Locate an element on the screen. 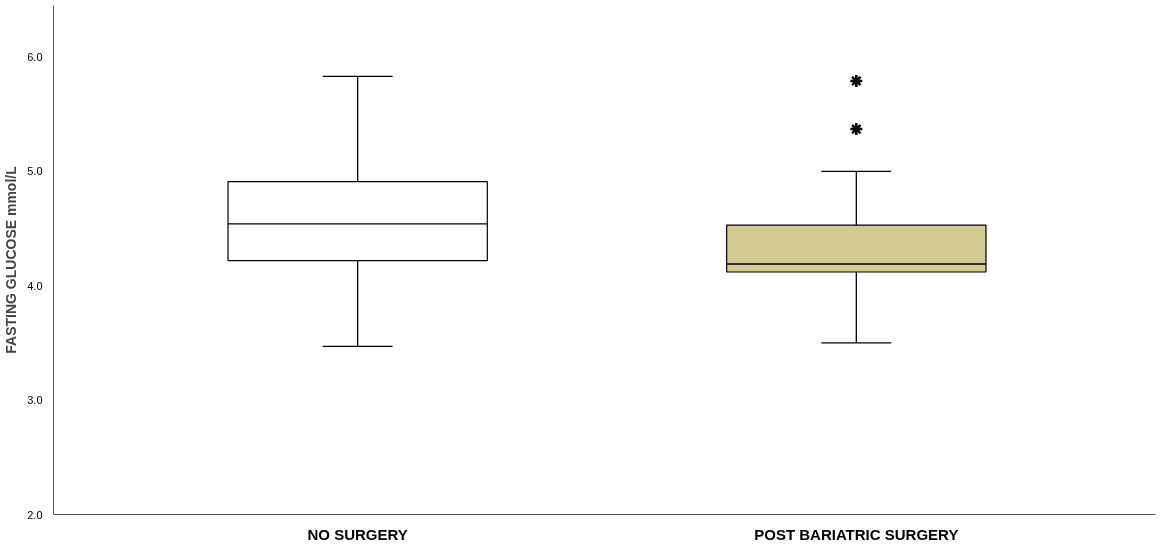  y-tick-label: 6.0 is located at coordinates (35, 56).